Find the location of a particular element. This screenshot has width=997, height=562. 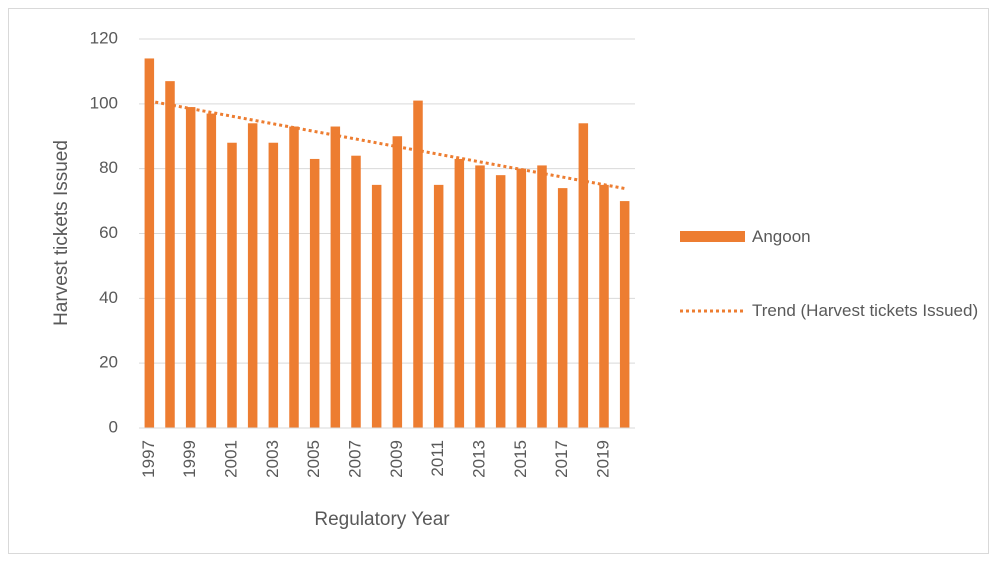

y-tick-label: 40 is located at coordinates (108, 297).